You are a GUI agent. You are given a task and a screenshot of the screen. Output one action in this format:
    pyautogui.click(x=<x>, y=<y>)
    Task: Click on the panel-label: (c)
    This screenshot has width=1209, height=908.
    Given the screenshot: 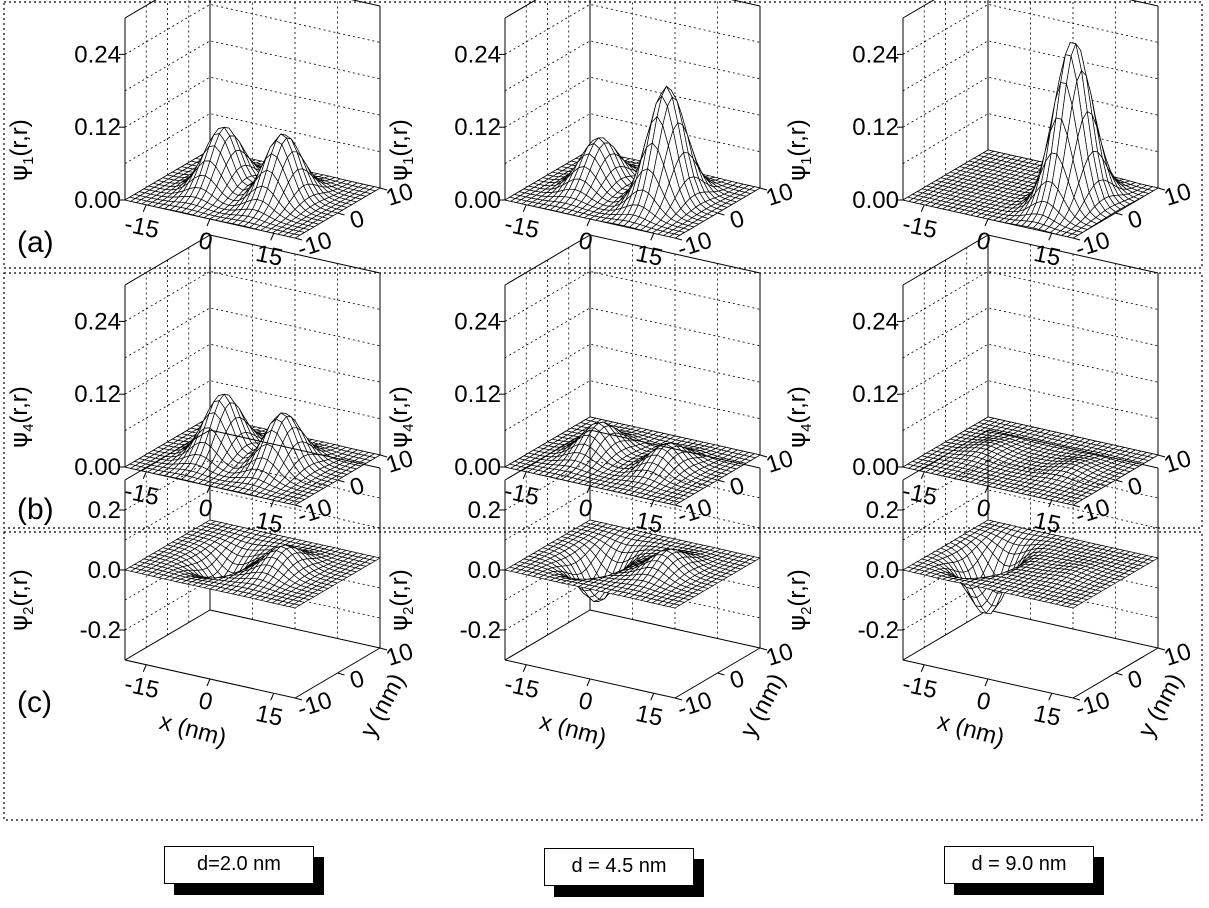 What is the action you would take?
    pyautogui.click(x=34, y=702)
    